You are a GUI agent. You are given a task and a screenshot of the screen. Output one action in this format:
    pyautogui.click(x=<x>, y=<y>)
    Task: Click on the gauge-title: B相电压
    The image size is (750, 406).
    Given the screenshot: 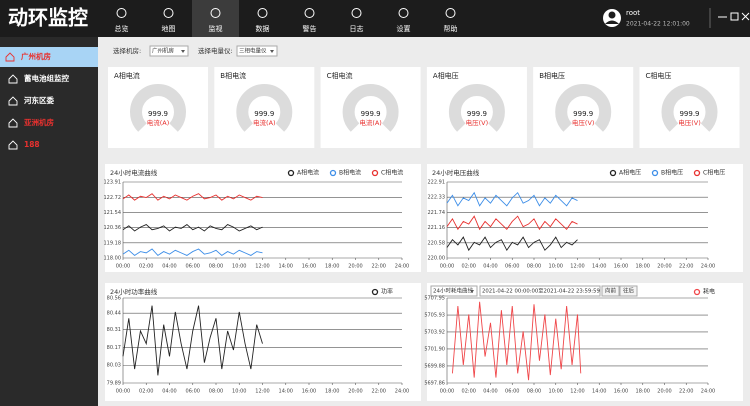 What is the action you would take?
    pyautogui.click(x=552, y=75)
    